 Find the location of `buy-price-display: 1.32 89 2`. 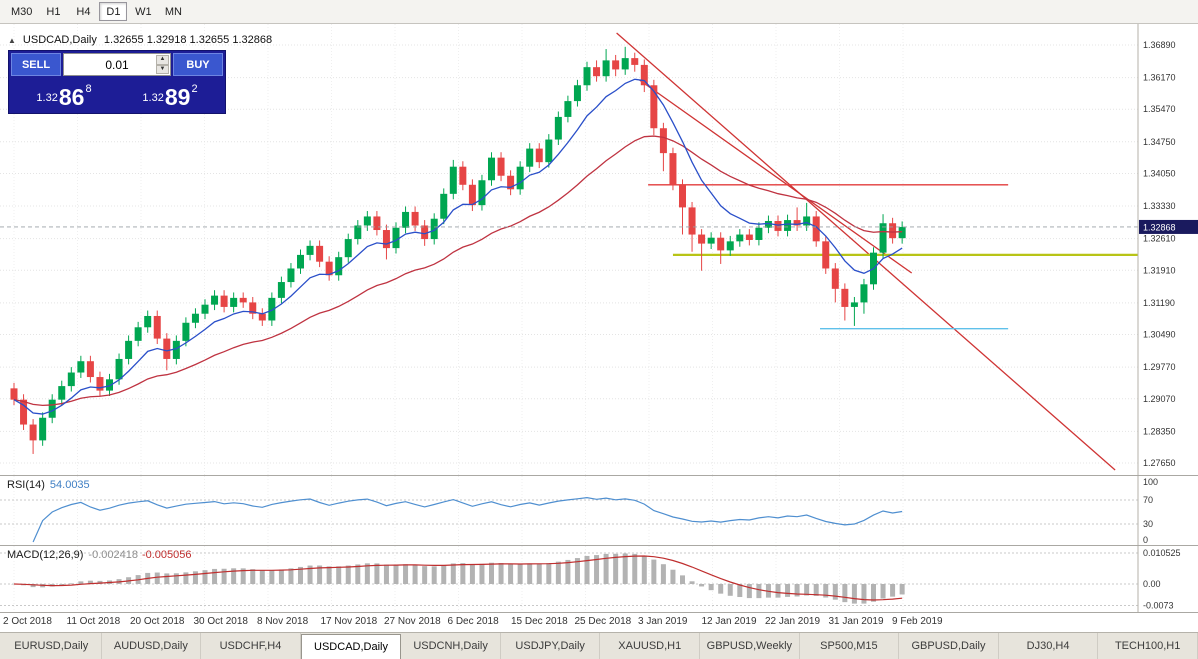

buy-price-display: 1.32 89 2 is located at coordinates (170, 93).